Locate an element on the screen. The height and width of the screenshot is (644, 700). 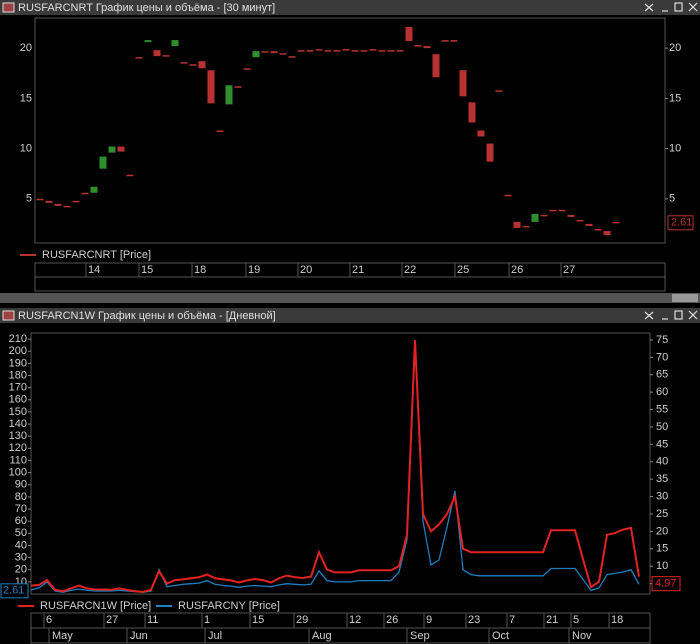
last-value-label: 2.61 is located at coordinates (681, 223).